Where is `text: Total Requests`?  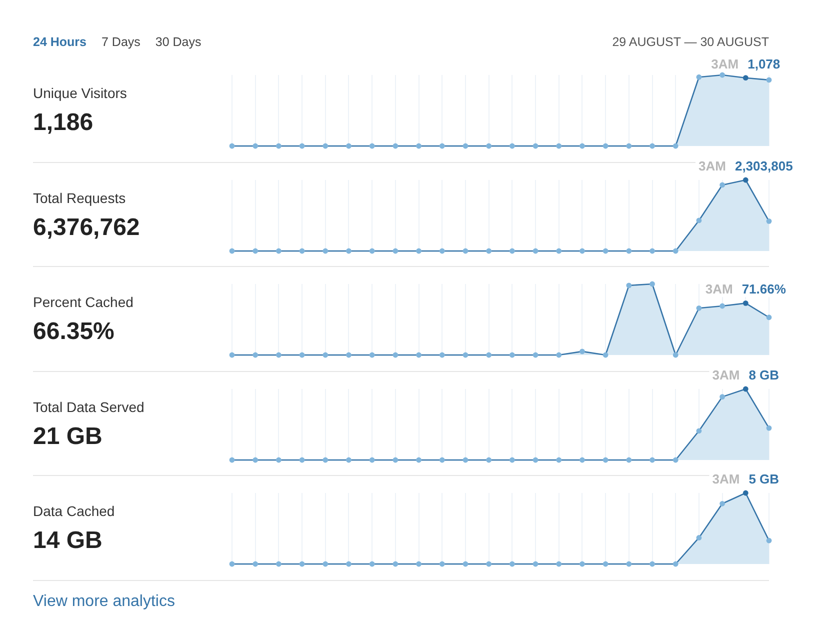 text: Total Requests is located at coordinates (79, 198).